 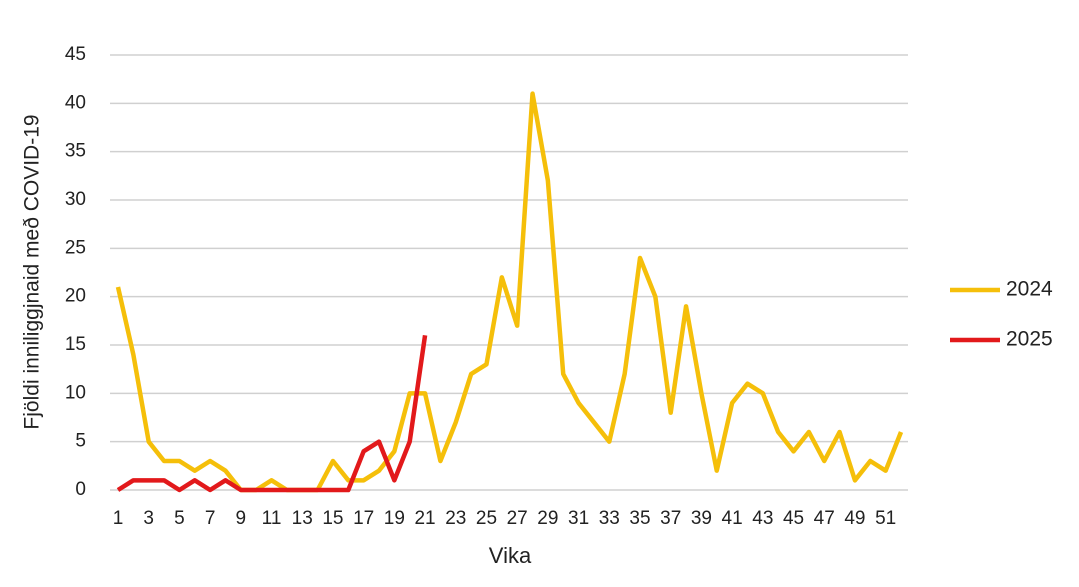 I want to click on y-tick-label: 35, so click(x=75, y=151).